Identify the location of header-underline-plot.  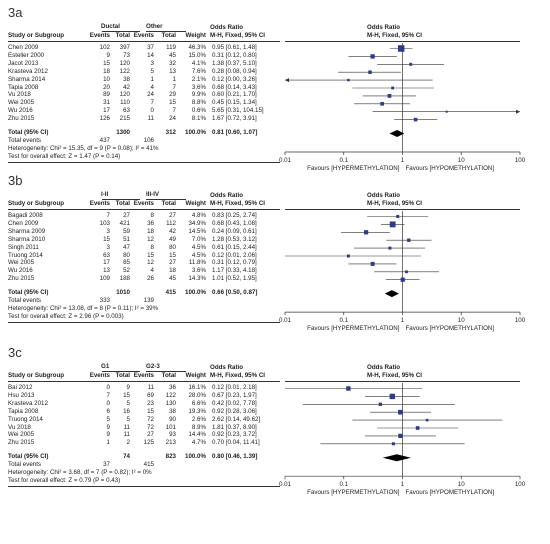
(402, 41).